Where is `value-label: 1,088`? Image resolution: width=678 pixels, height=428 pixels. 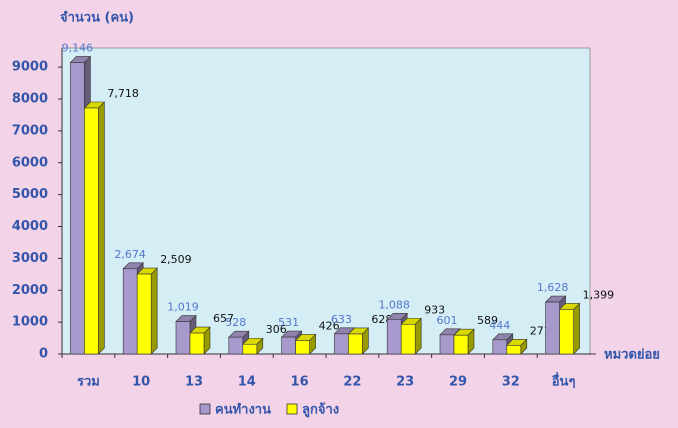 value-label: 1,088 is located at coordinates (394, 304).